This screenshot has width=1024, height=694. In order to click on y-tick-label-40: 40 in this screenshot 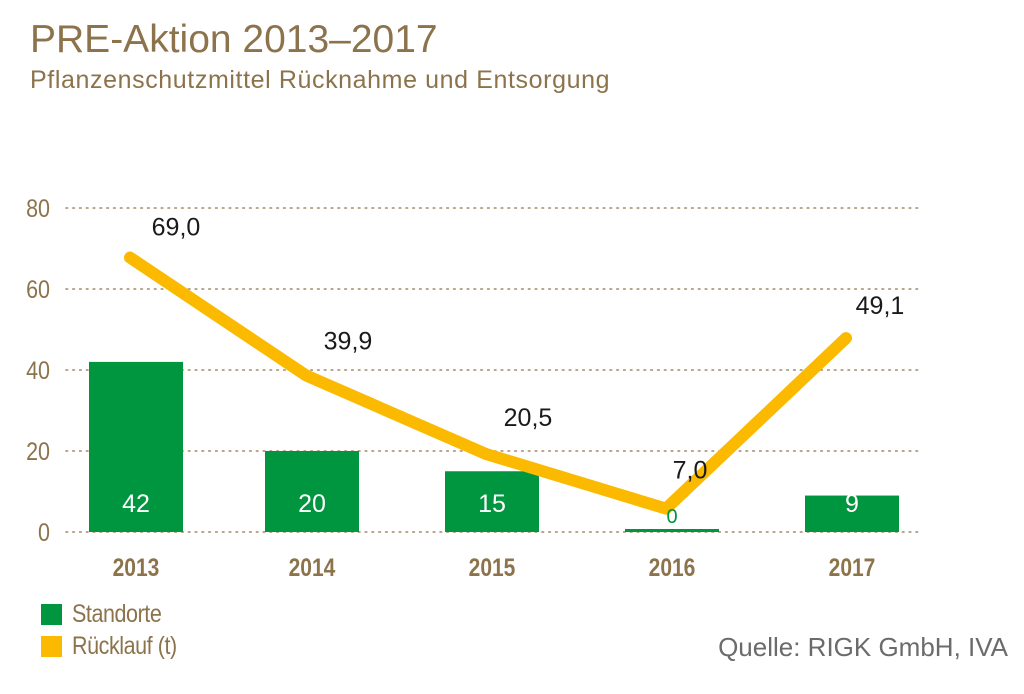, I will do `click(38, 370)`.